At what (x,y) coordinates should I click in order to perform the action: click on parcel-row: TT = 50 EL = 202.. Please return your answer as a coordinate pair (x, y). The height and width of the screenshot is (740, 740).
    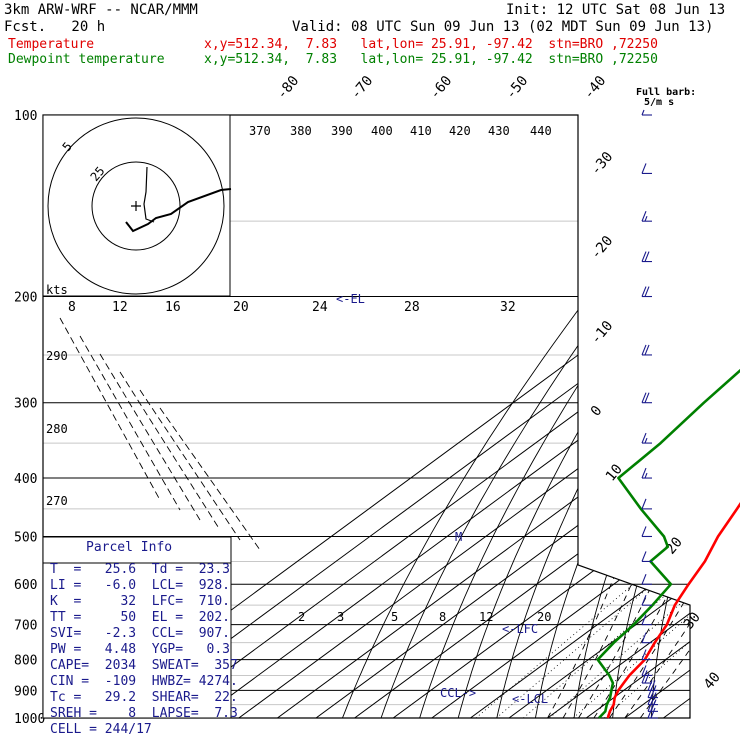
    Looking at the image, I should click on (140, 617).